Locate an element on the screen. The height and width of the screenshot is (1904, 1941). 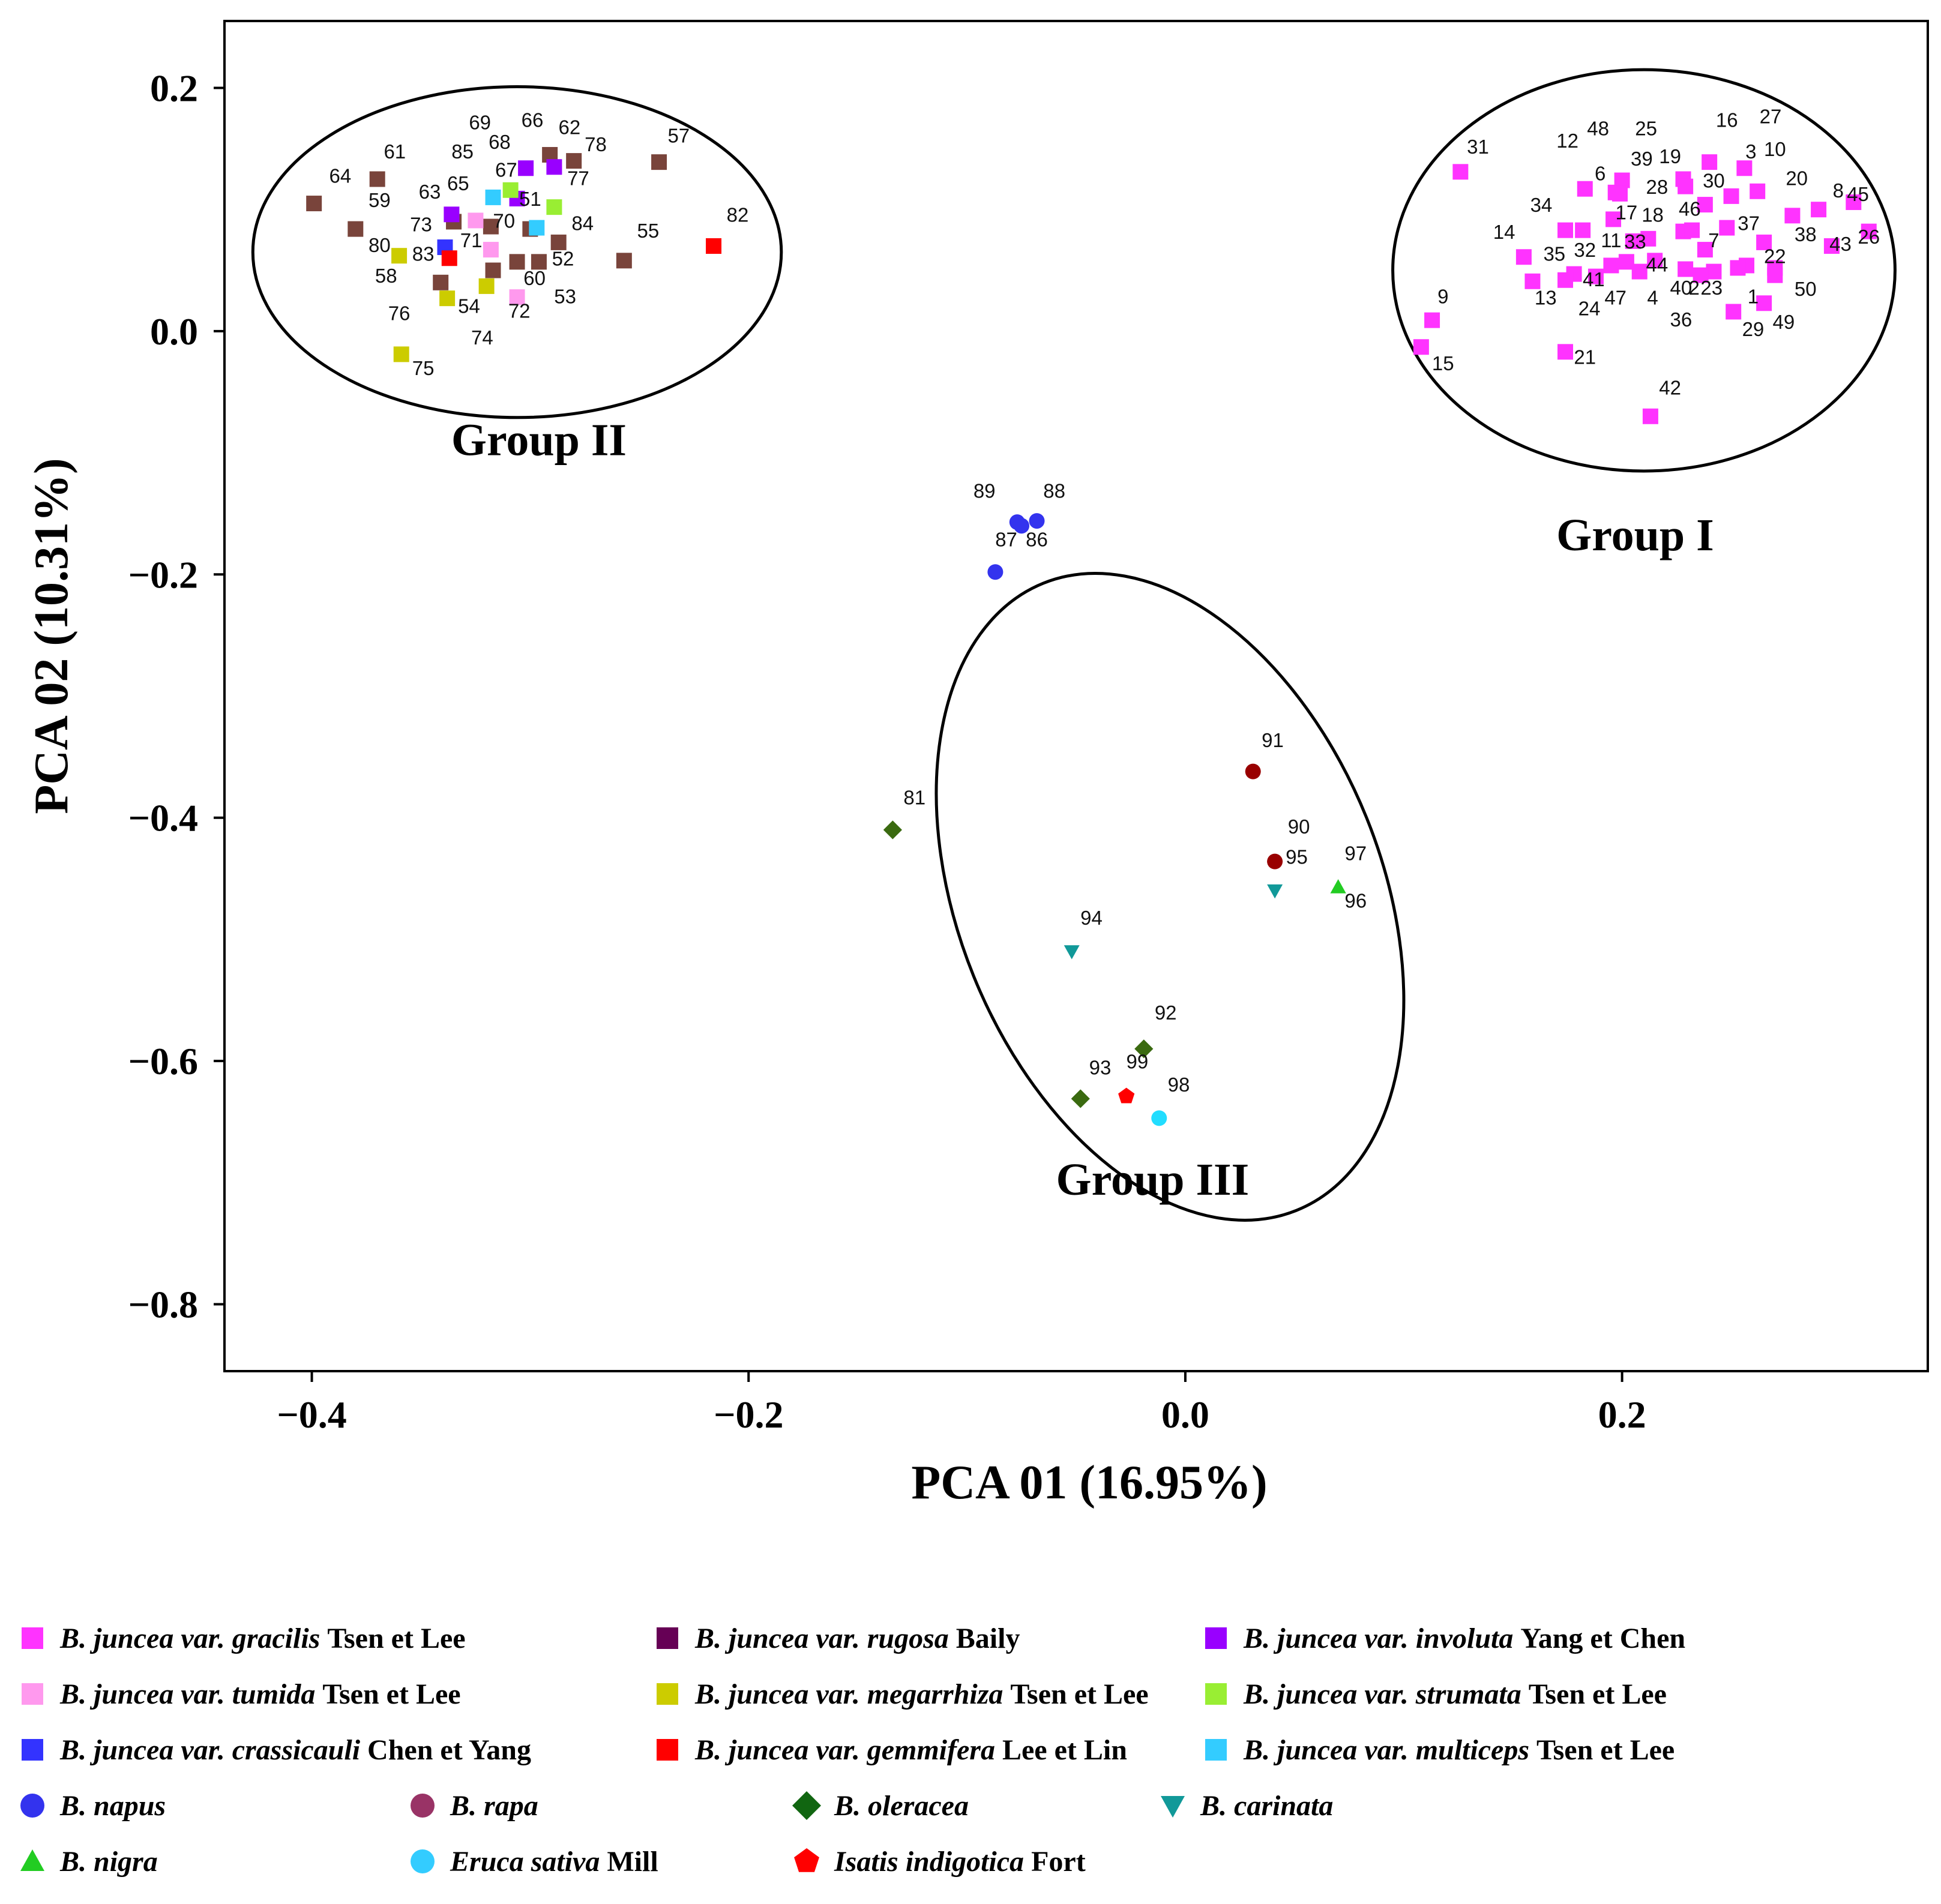
point-label-86: 86 is located at coordinates (1037, 540).